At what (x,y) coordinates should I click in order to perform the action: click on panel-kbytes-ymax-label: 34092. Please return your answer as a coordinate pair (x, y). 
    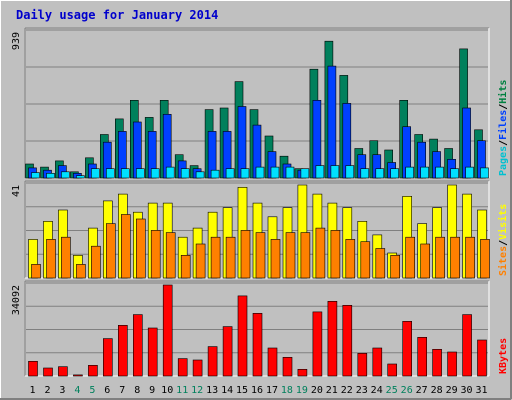
    Looking at the image, I should click on (16, 300).